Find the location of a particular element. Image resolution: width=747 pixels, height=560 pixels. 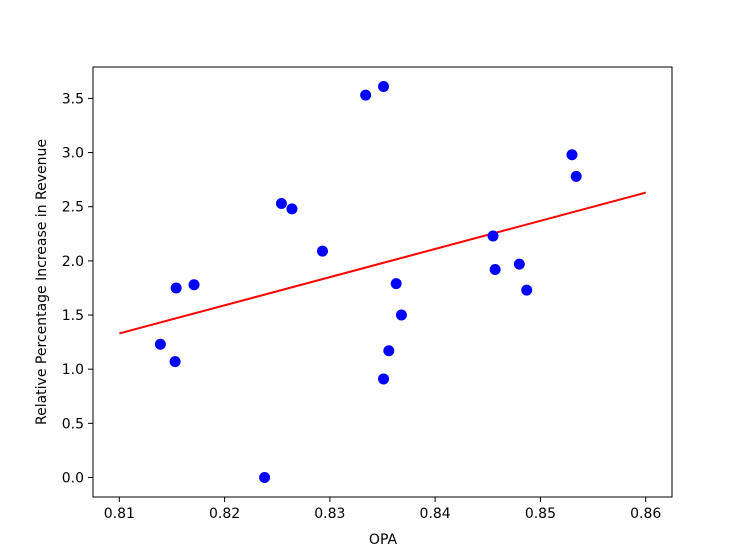

x-tick-label: 0.81 is located at coordinates (119, 514).